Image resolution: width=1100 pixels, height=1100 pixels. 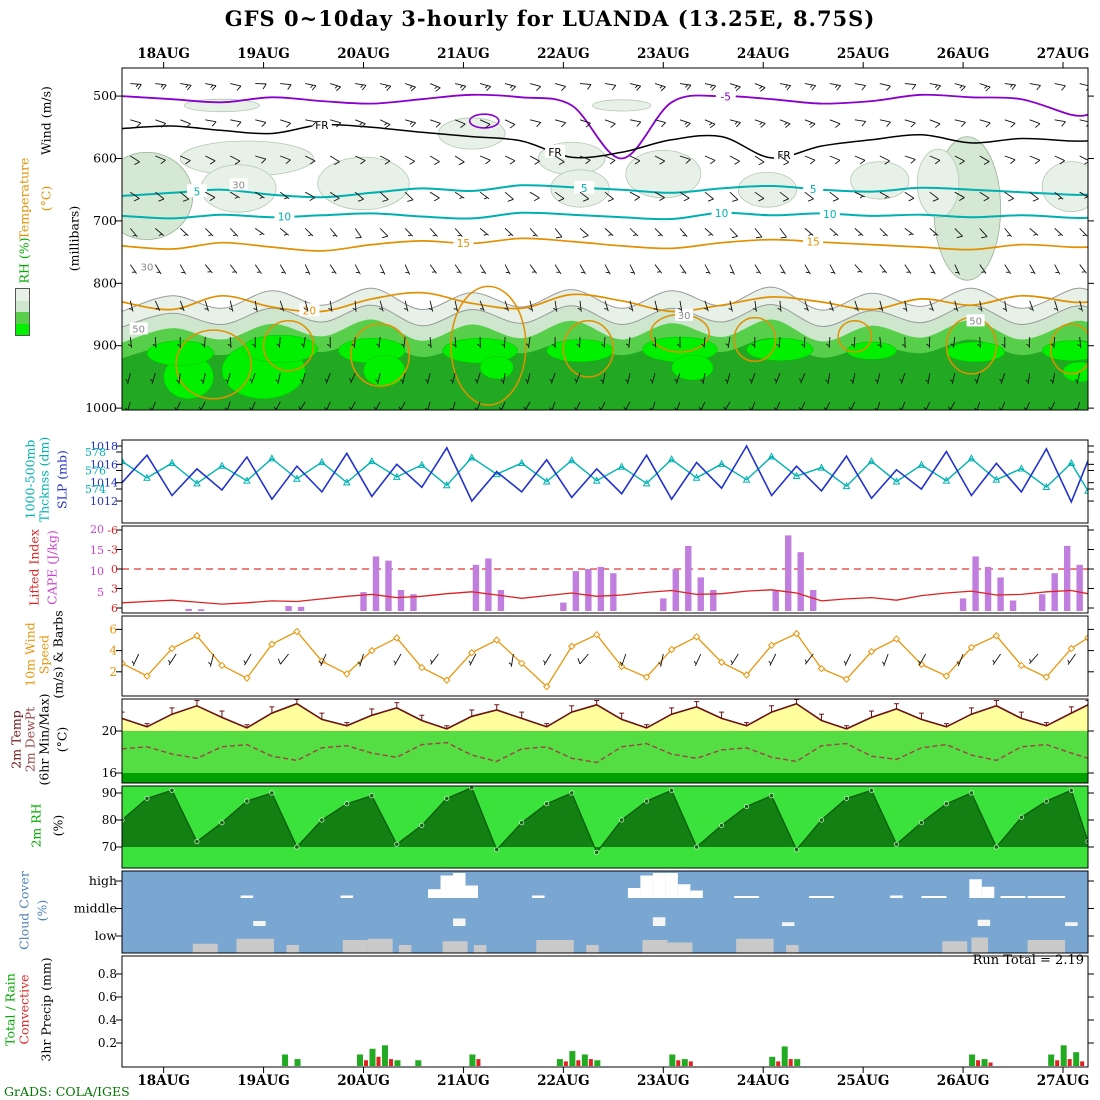 I want to click on rh-label-bg, so click(x=138, y=328).